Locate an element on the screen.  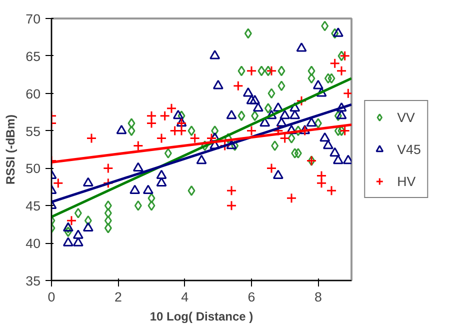
legend-label: V45 is located at coordinates (409, 149).